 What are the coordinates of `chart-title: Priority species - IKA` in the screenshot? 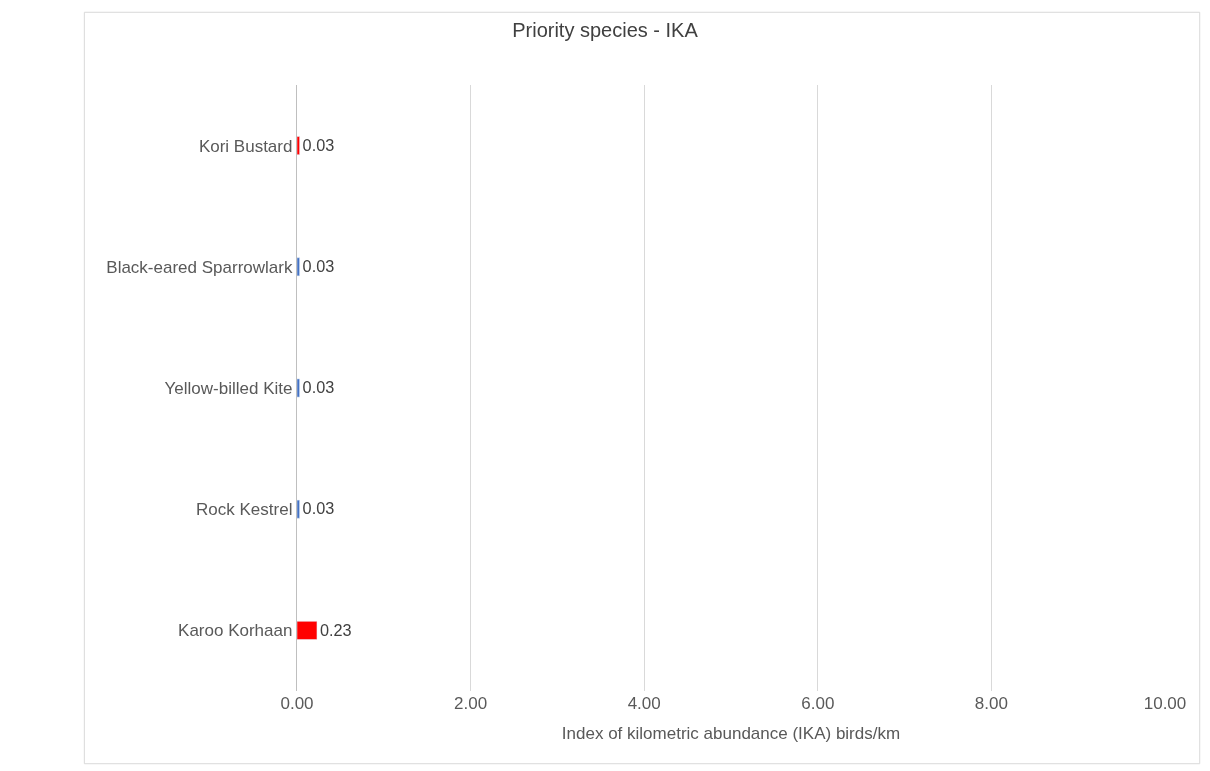 It's located at (605, 30).